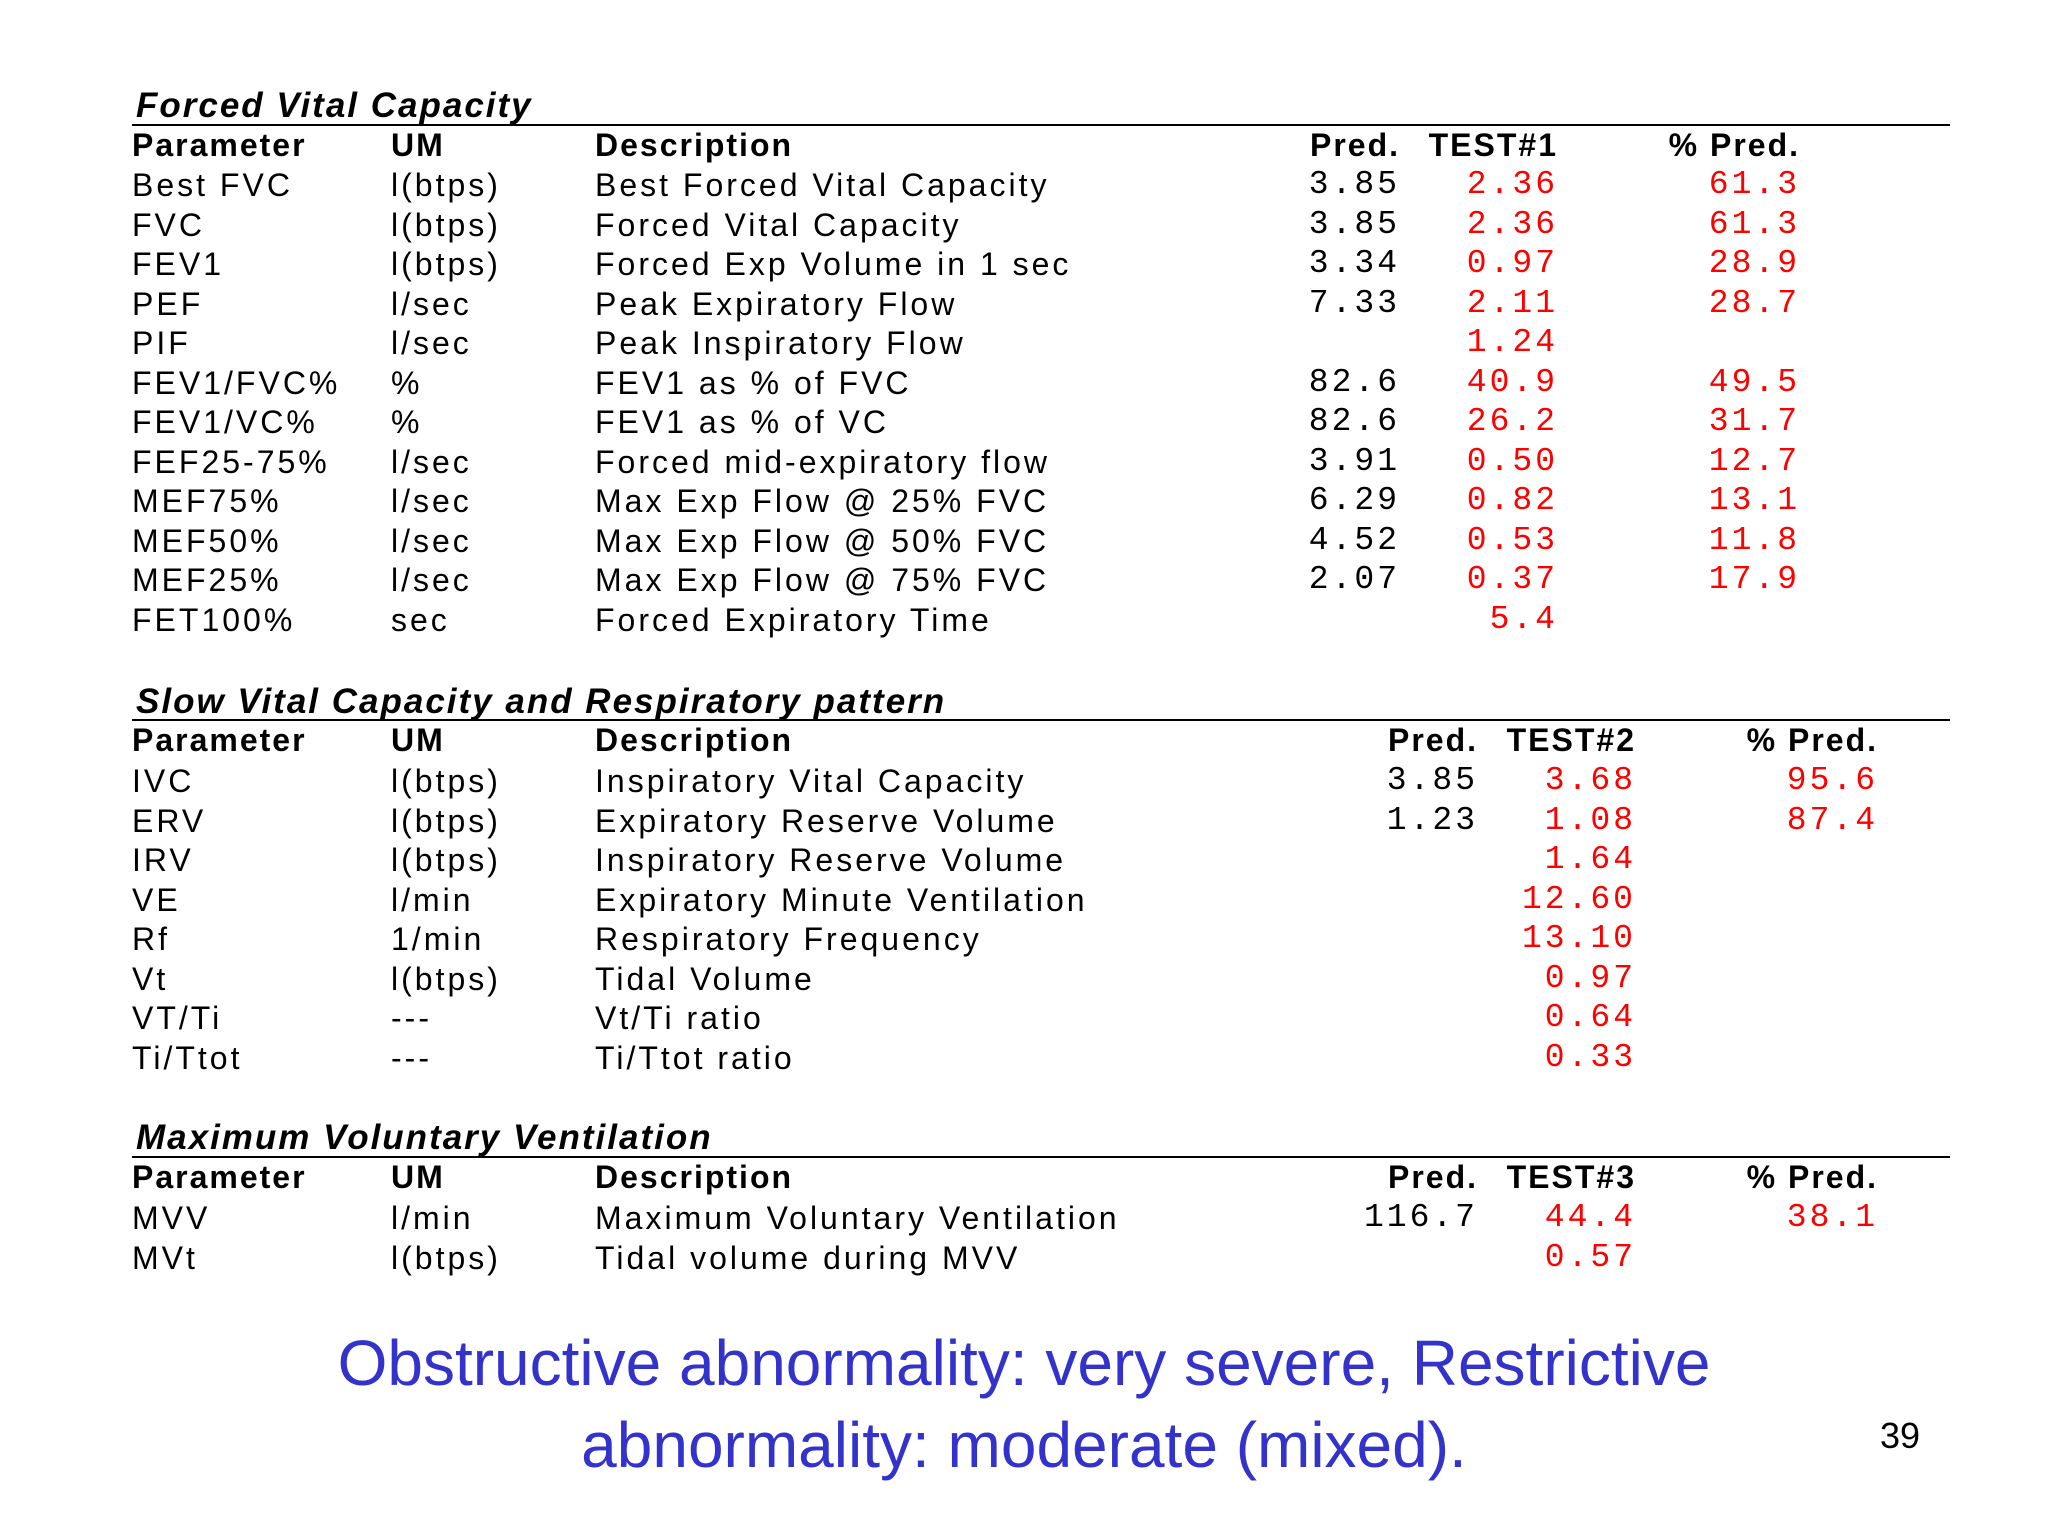 The height and width of the screenshot is (1536, 2048). What do you see at coordinates (1024, 422) in the screenshot?
I see `table-row: FEV1/VC%% FEV1 as % of VC 82.6 26.2 31.7` at bounding box center [1024, 422].